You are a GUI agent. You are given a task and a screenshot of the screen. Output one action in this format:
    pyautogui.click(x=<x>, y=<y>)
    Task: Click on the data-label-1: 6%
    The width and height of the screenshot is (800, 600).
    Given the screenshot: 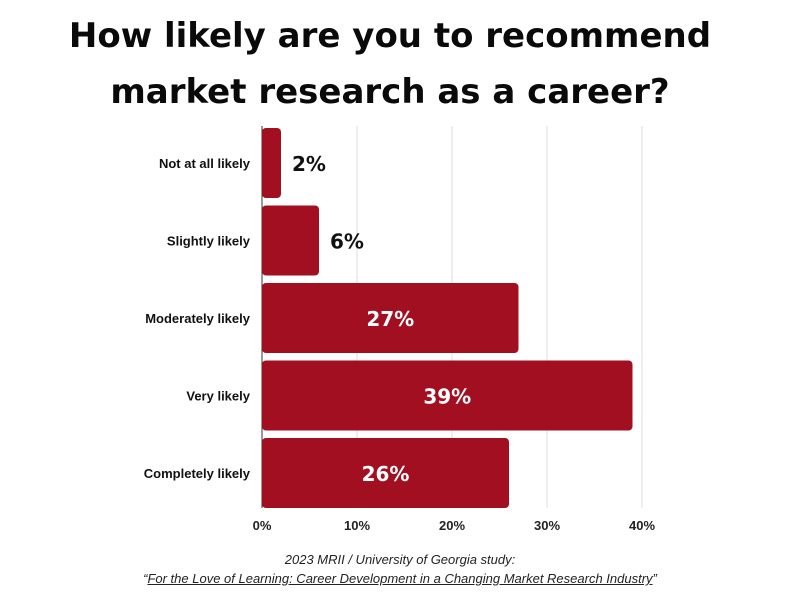 What is the action you would take?
    pyautogui.click(x=347, y=242)
    